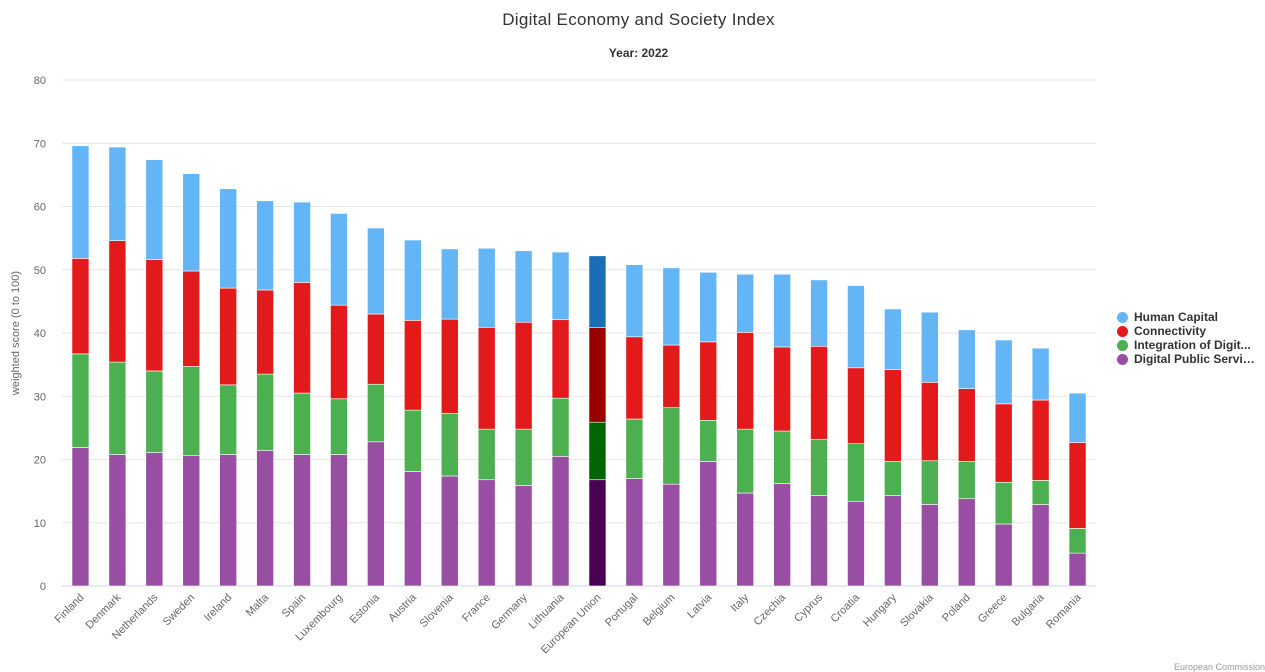  What do you see at coordinates (1187, 331) in the screenshot?
I see `legend-item-connectivity: Connectivity` at bounding box center [1187, 331].